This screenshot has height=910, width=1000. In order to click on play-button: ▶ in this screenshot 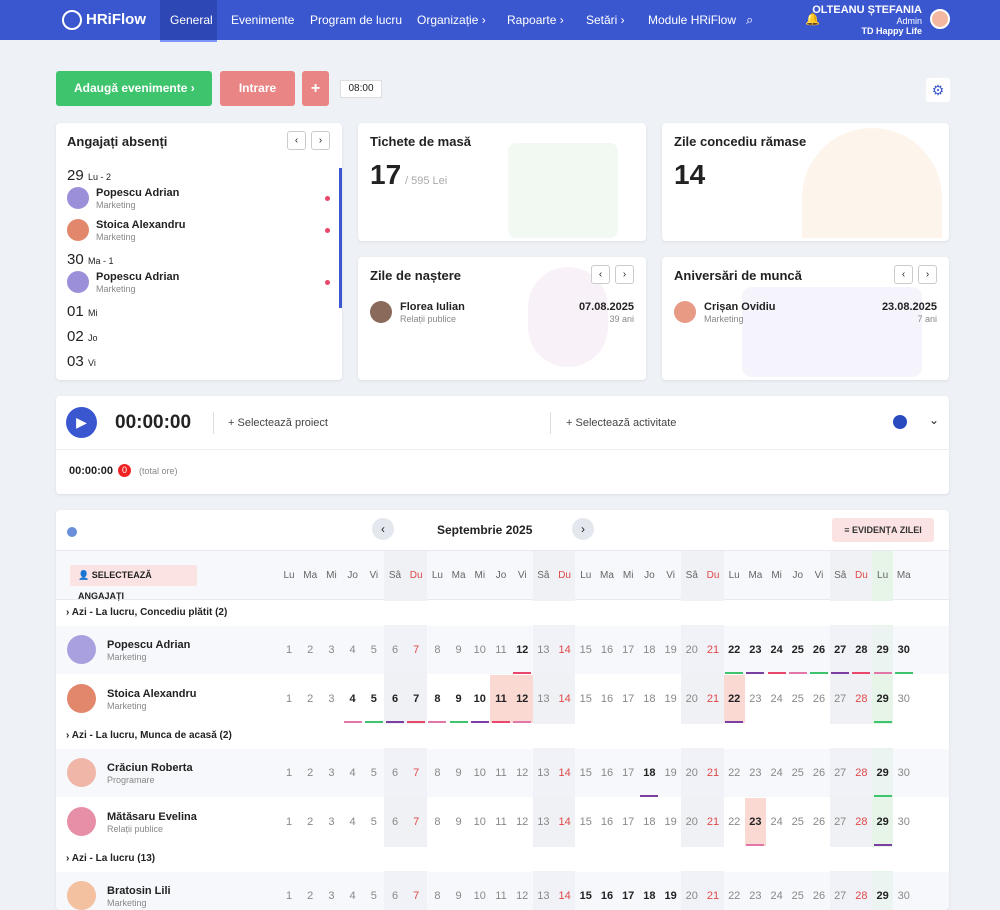, I will do `click(81, 422)`.